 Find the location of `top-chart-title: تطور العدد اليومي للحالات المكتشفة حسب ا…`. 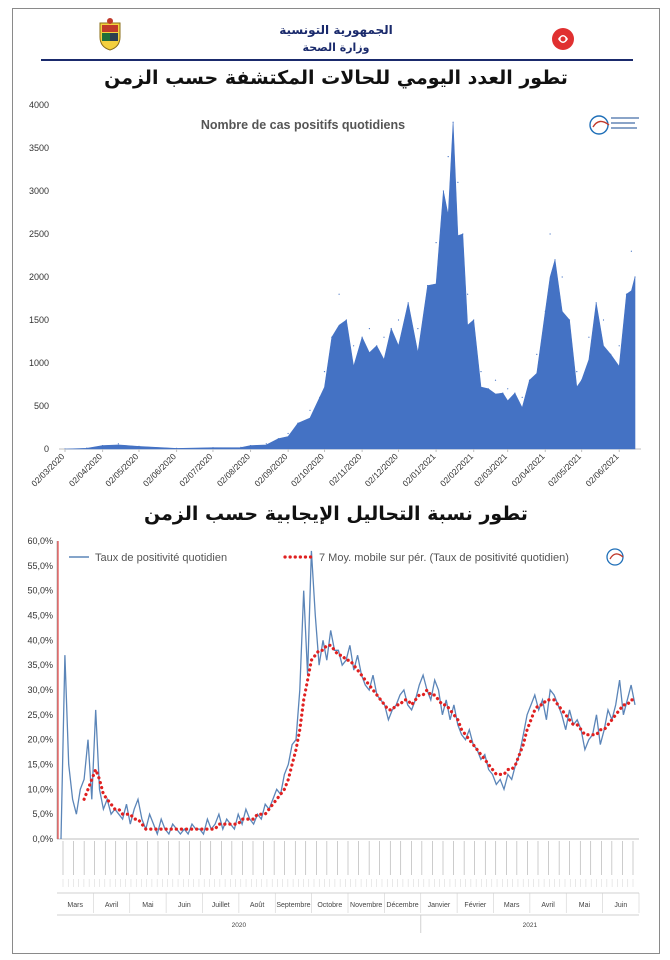

top-chart-title: تطور العدد اليومي للحالات المكتشفة حسب ا… is located at coordinates (336, 78).